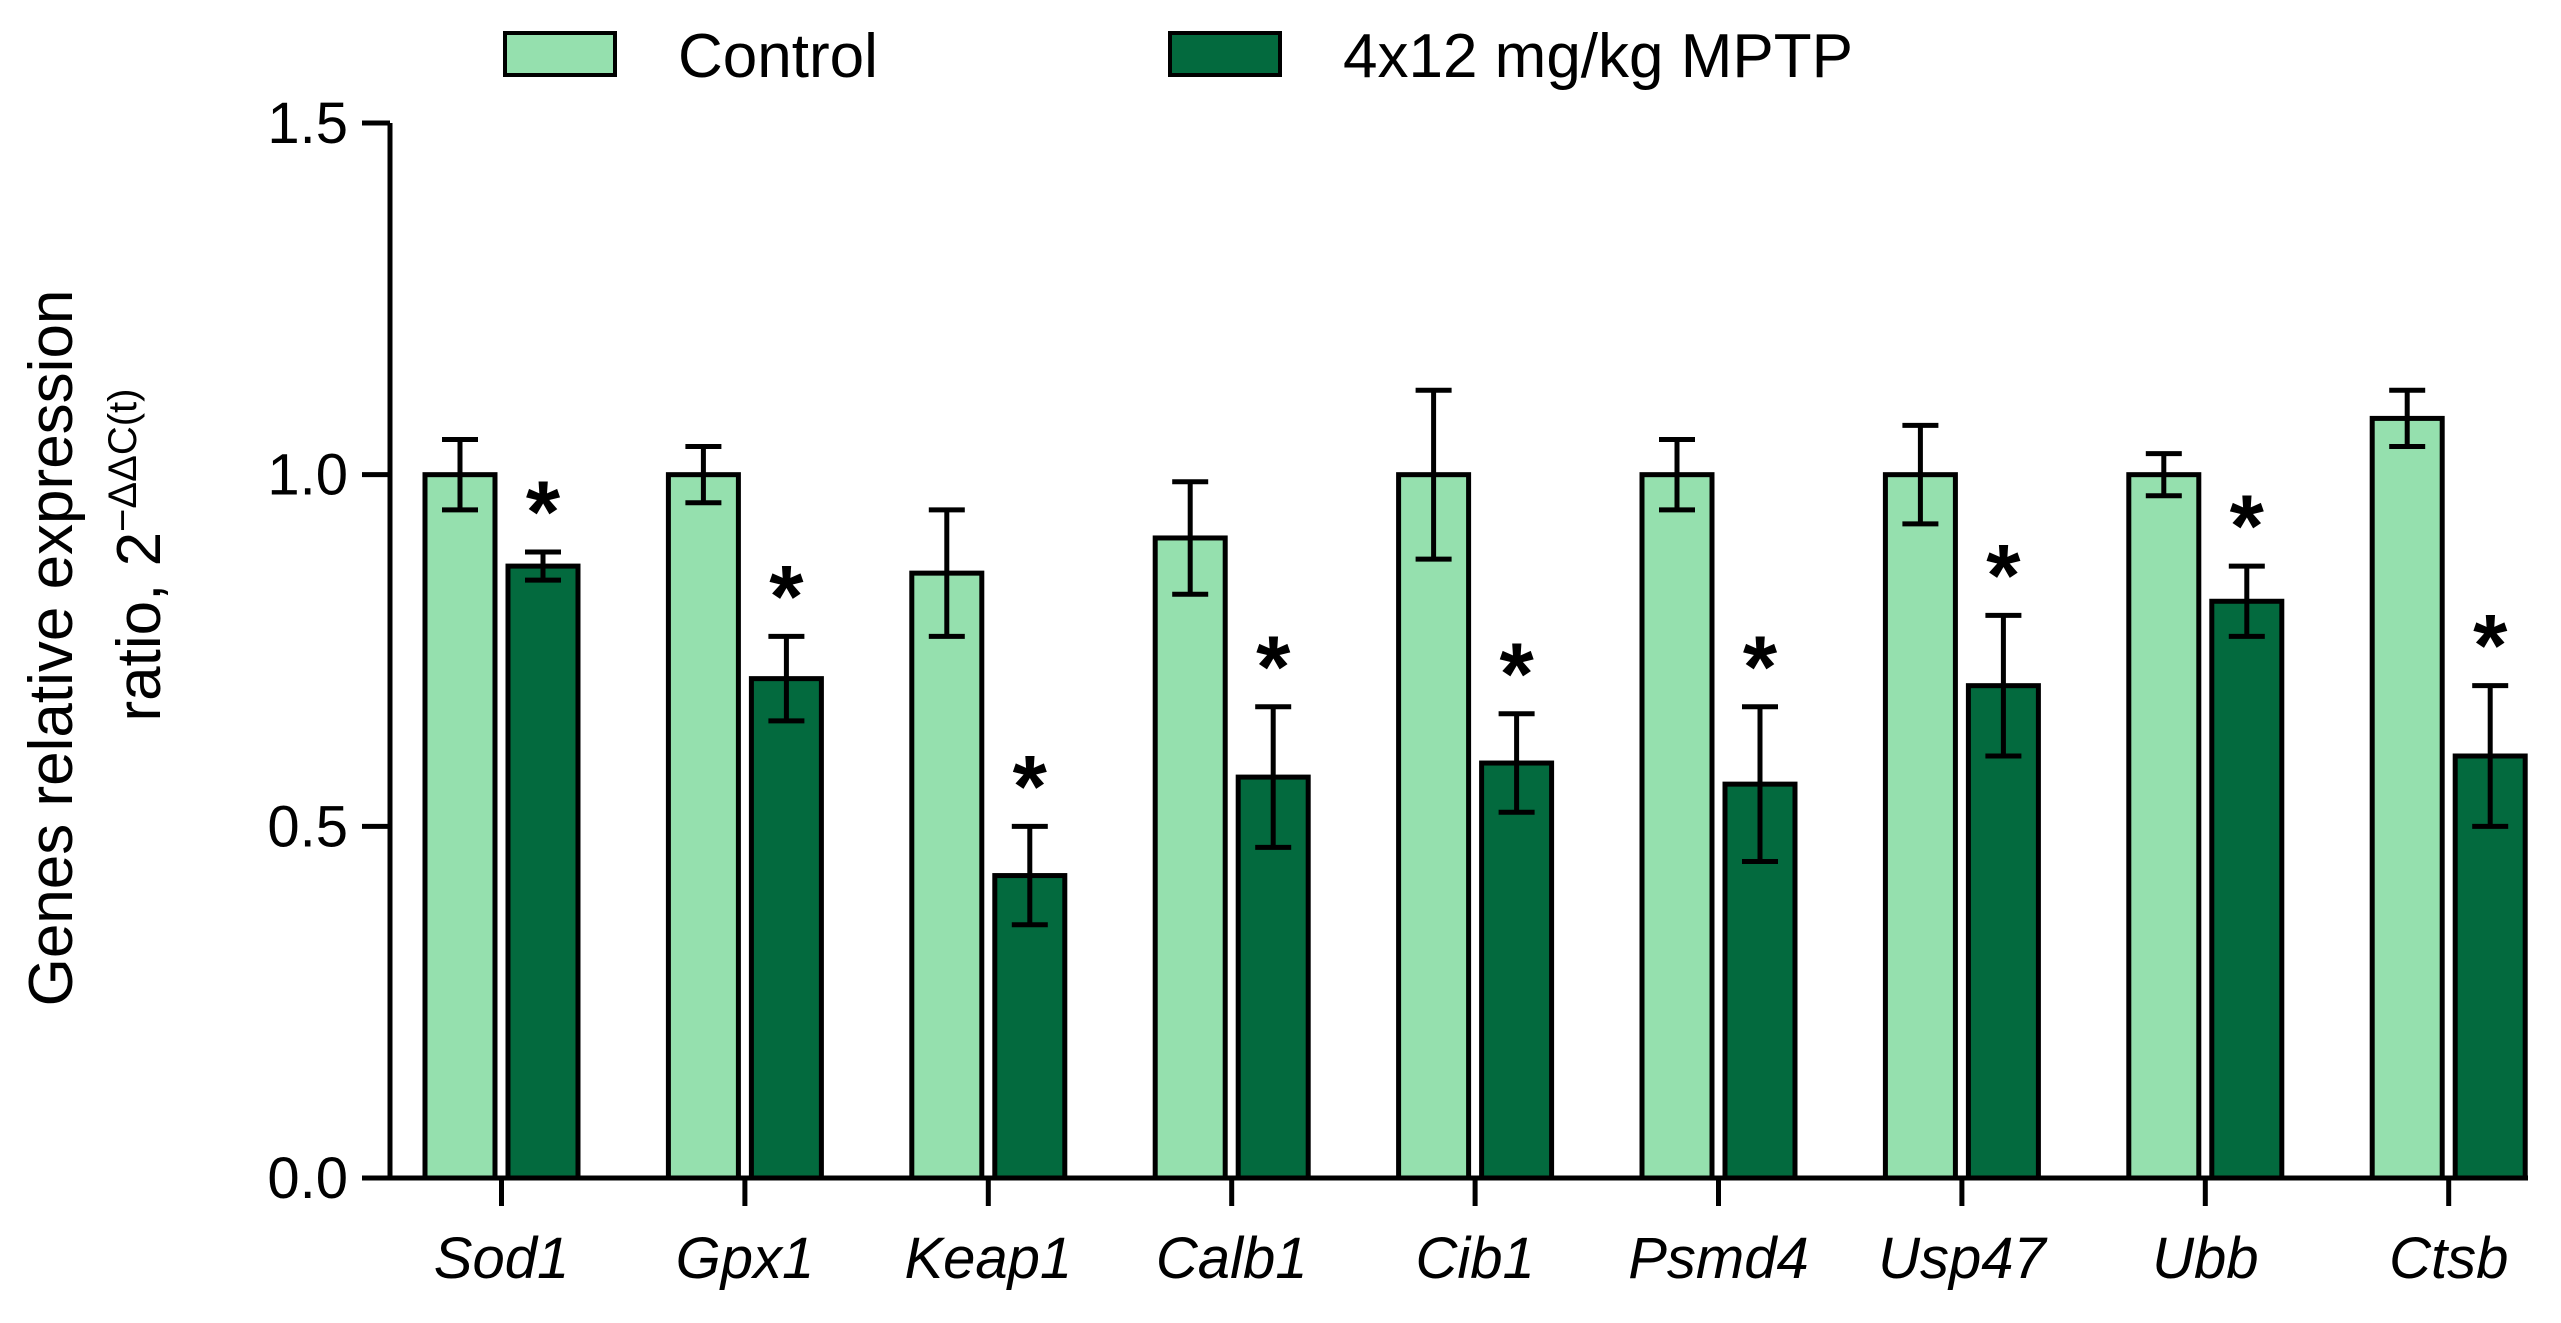 The height and width of the screenshot is (1323, 2561). I want to click on legend-label-mptp: 4x12 mg/kg MPTP, so click(1598, 56).